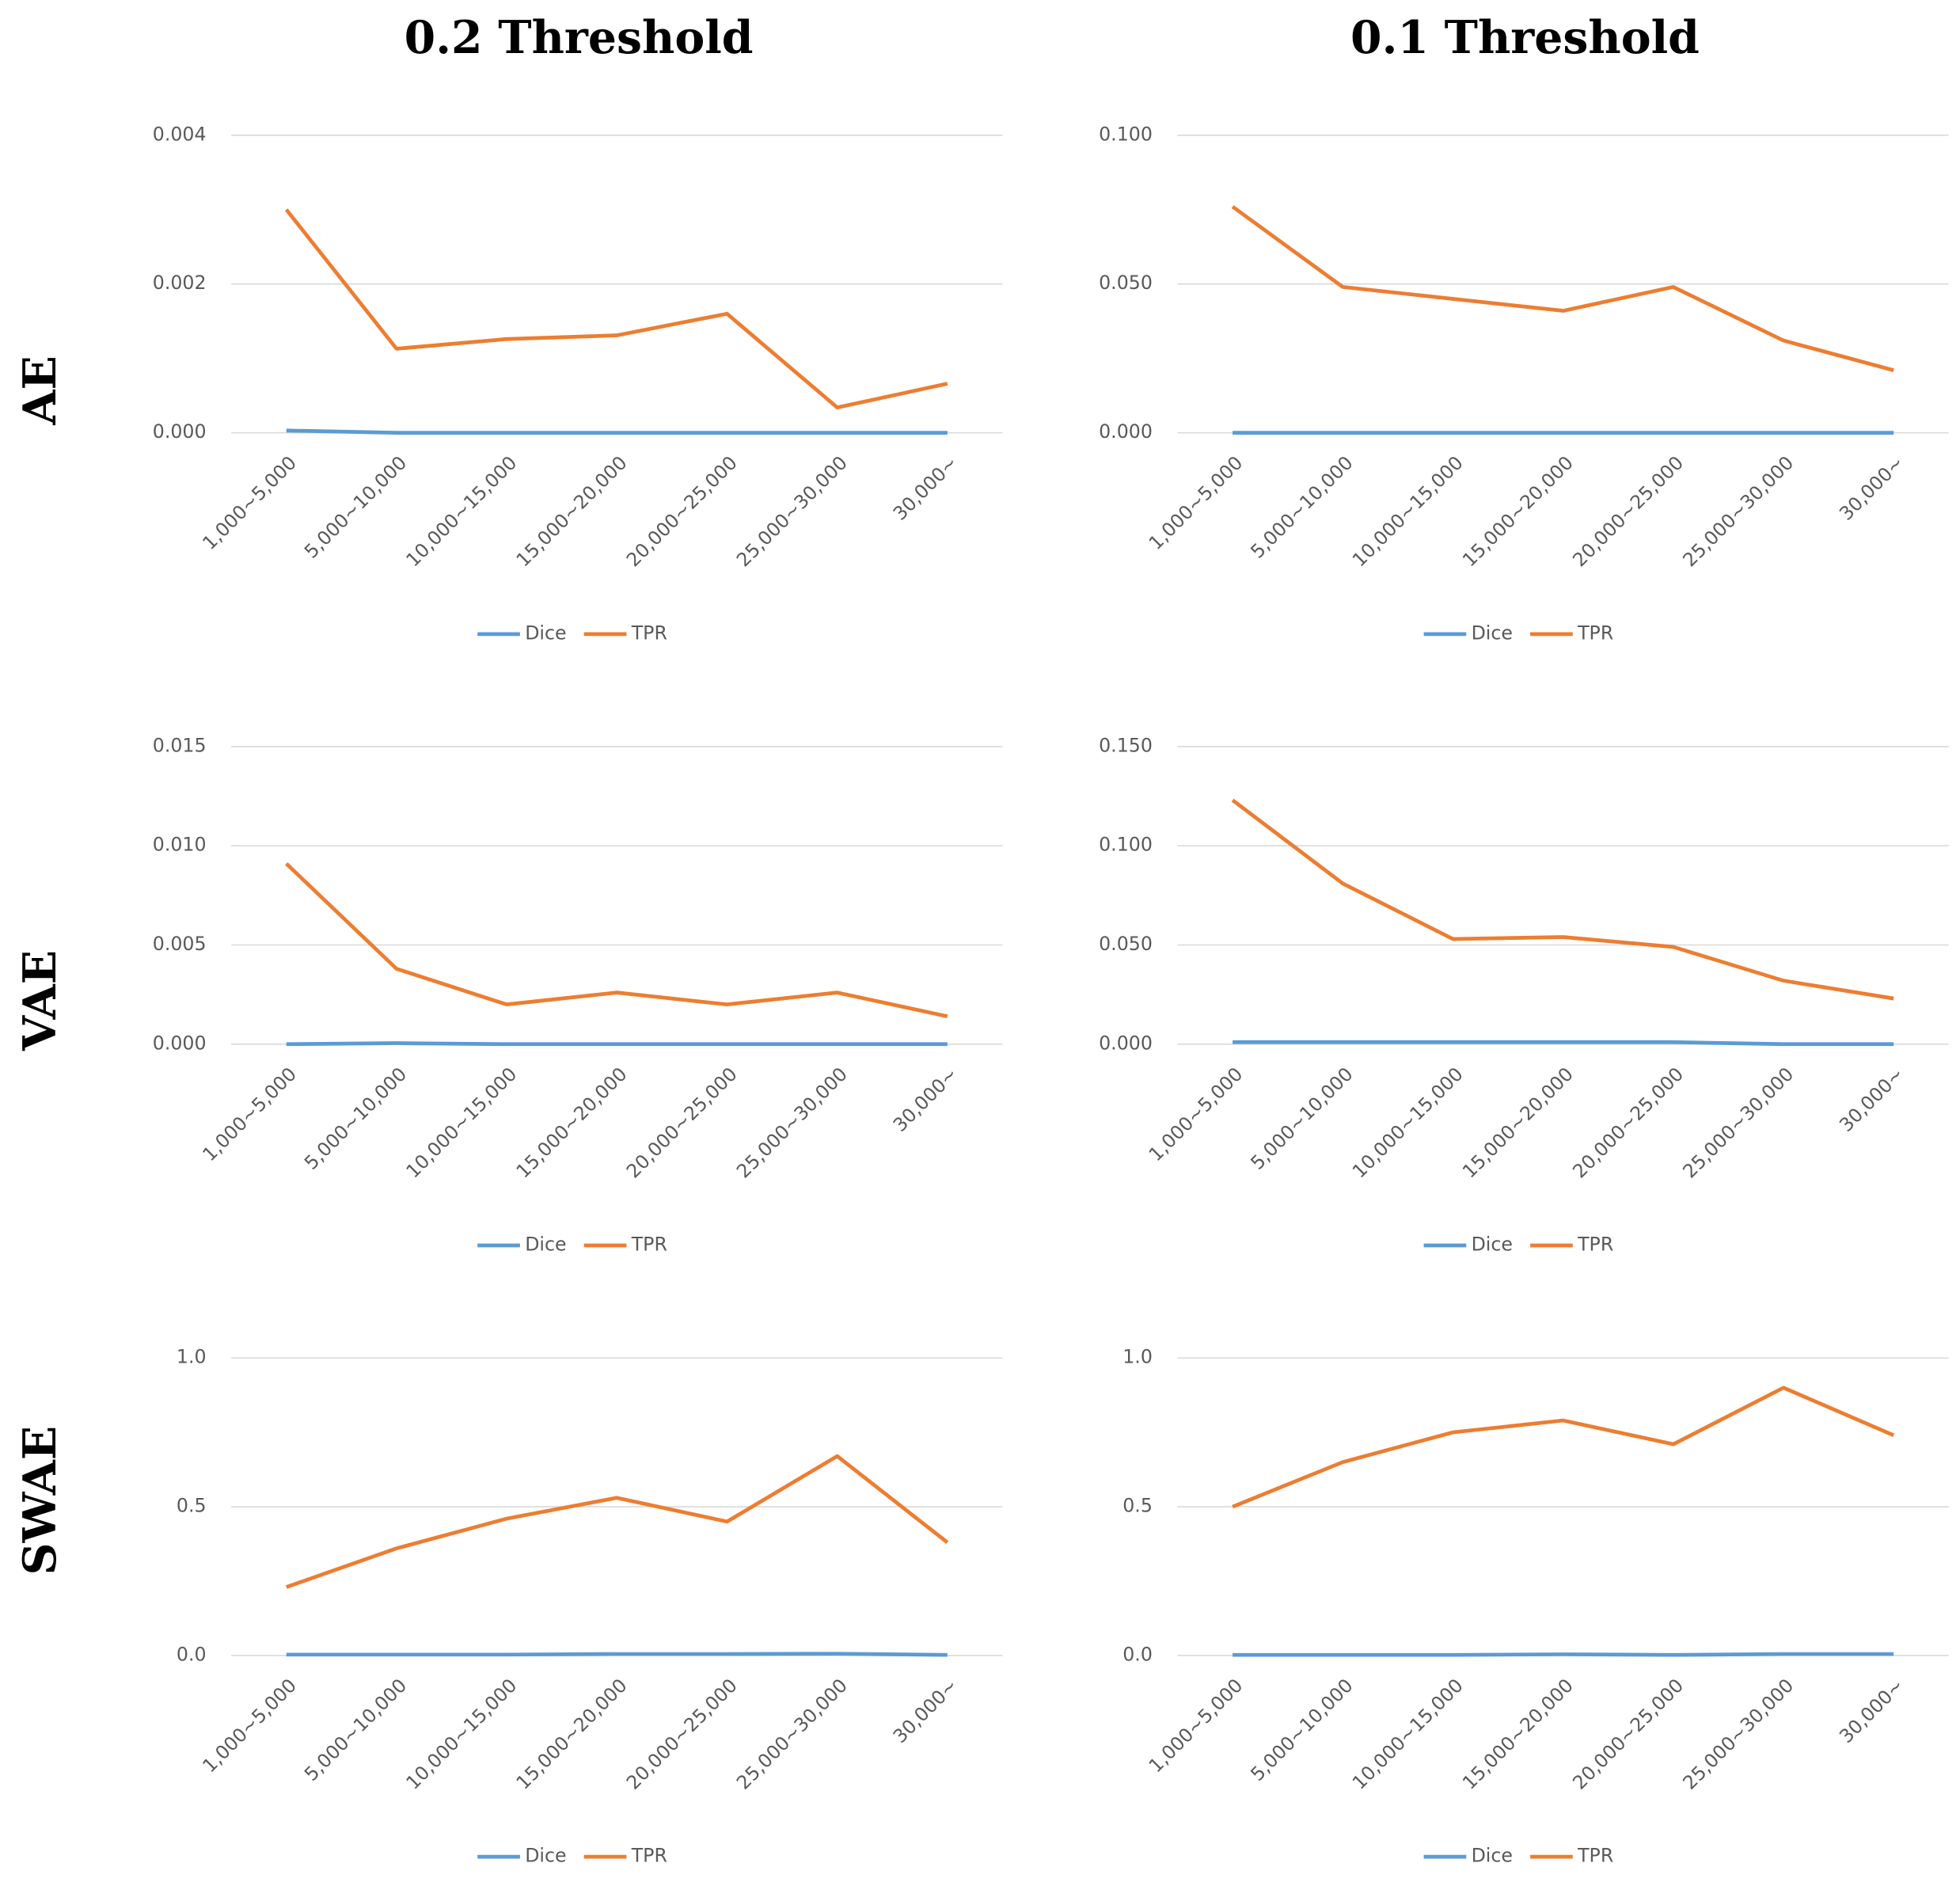 This screenshot has width=1960, height=1882. I want to click on y-tick-label: 0.002, so click(180, 283).